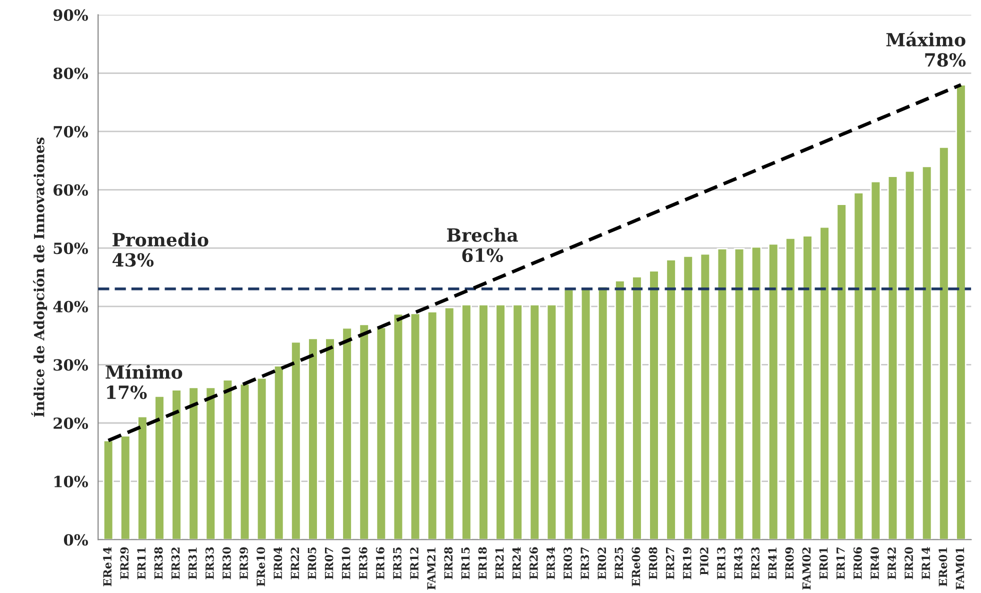 The width and height of the screenshot is (981, 593). Describe the element at coordinates (687, 563) in the screenshot. I see `x-tick-label: ER19` at that location.